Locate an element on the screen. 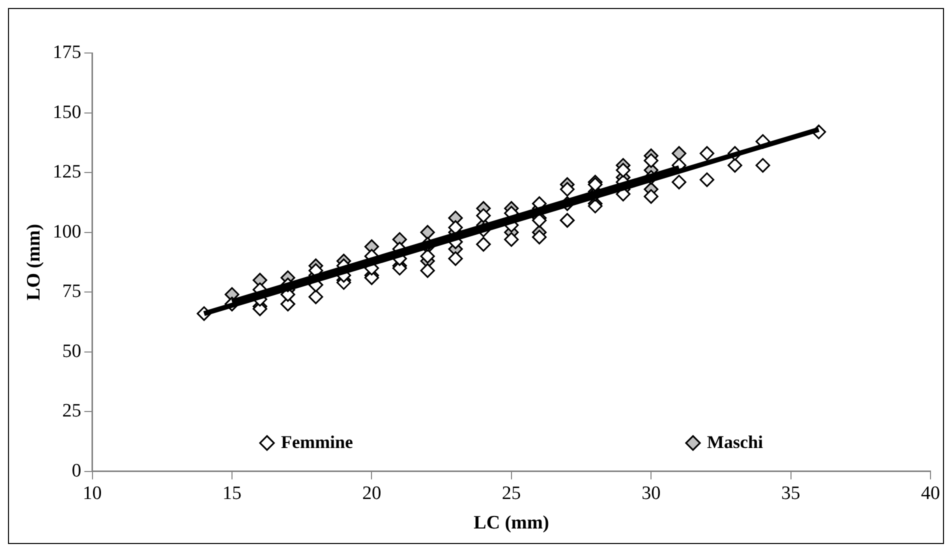  x-axis-title: LC (mm) is located at coordinates (512, 523).